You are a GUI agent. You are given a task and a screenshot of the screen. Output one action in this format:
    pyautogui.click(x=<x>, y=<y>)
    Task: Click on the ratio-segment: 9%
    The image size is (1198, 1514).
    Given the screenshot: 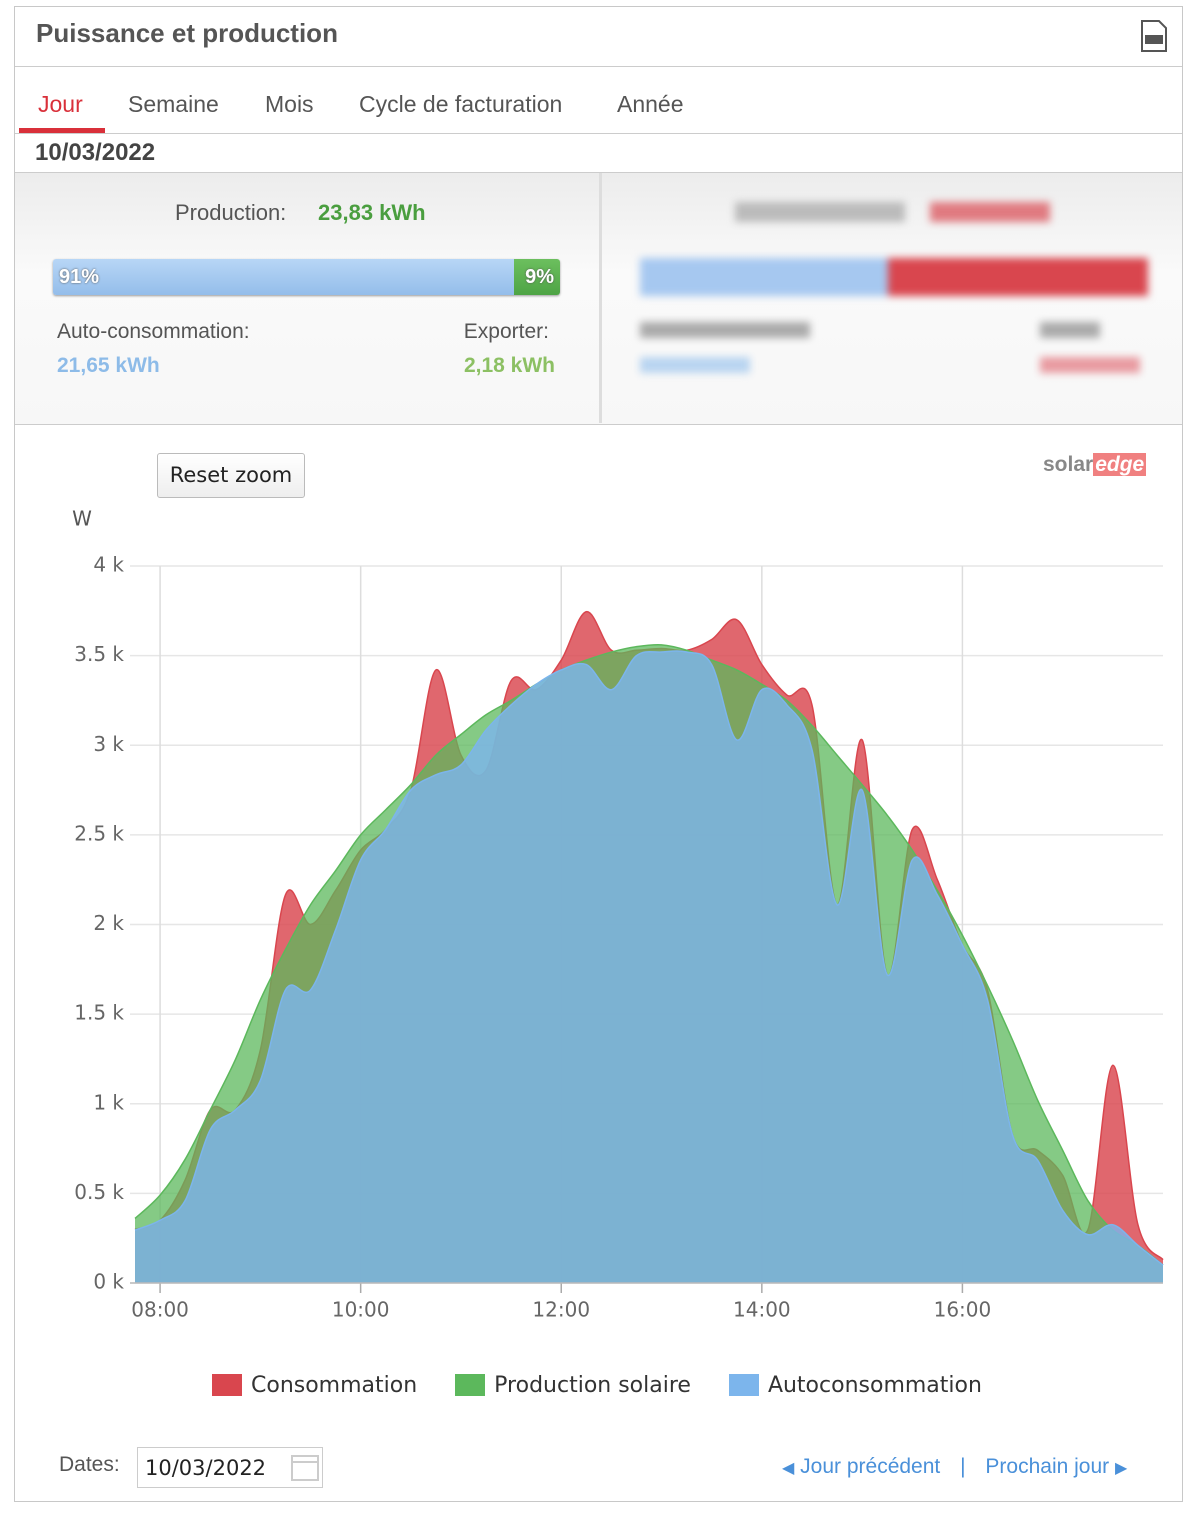 What is the action you would take?
    pyautogui.click(x=537, y=277)
    